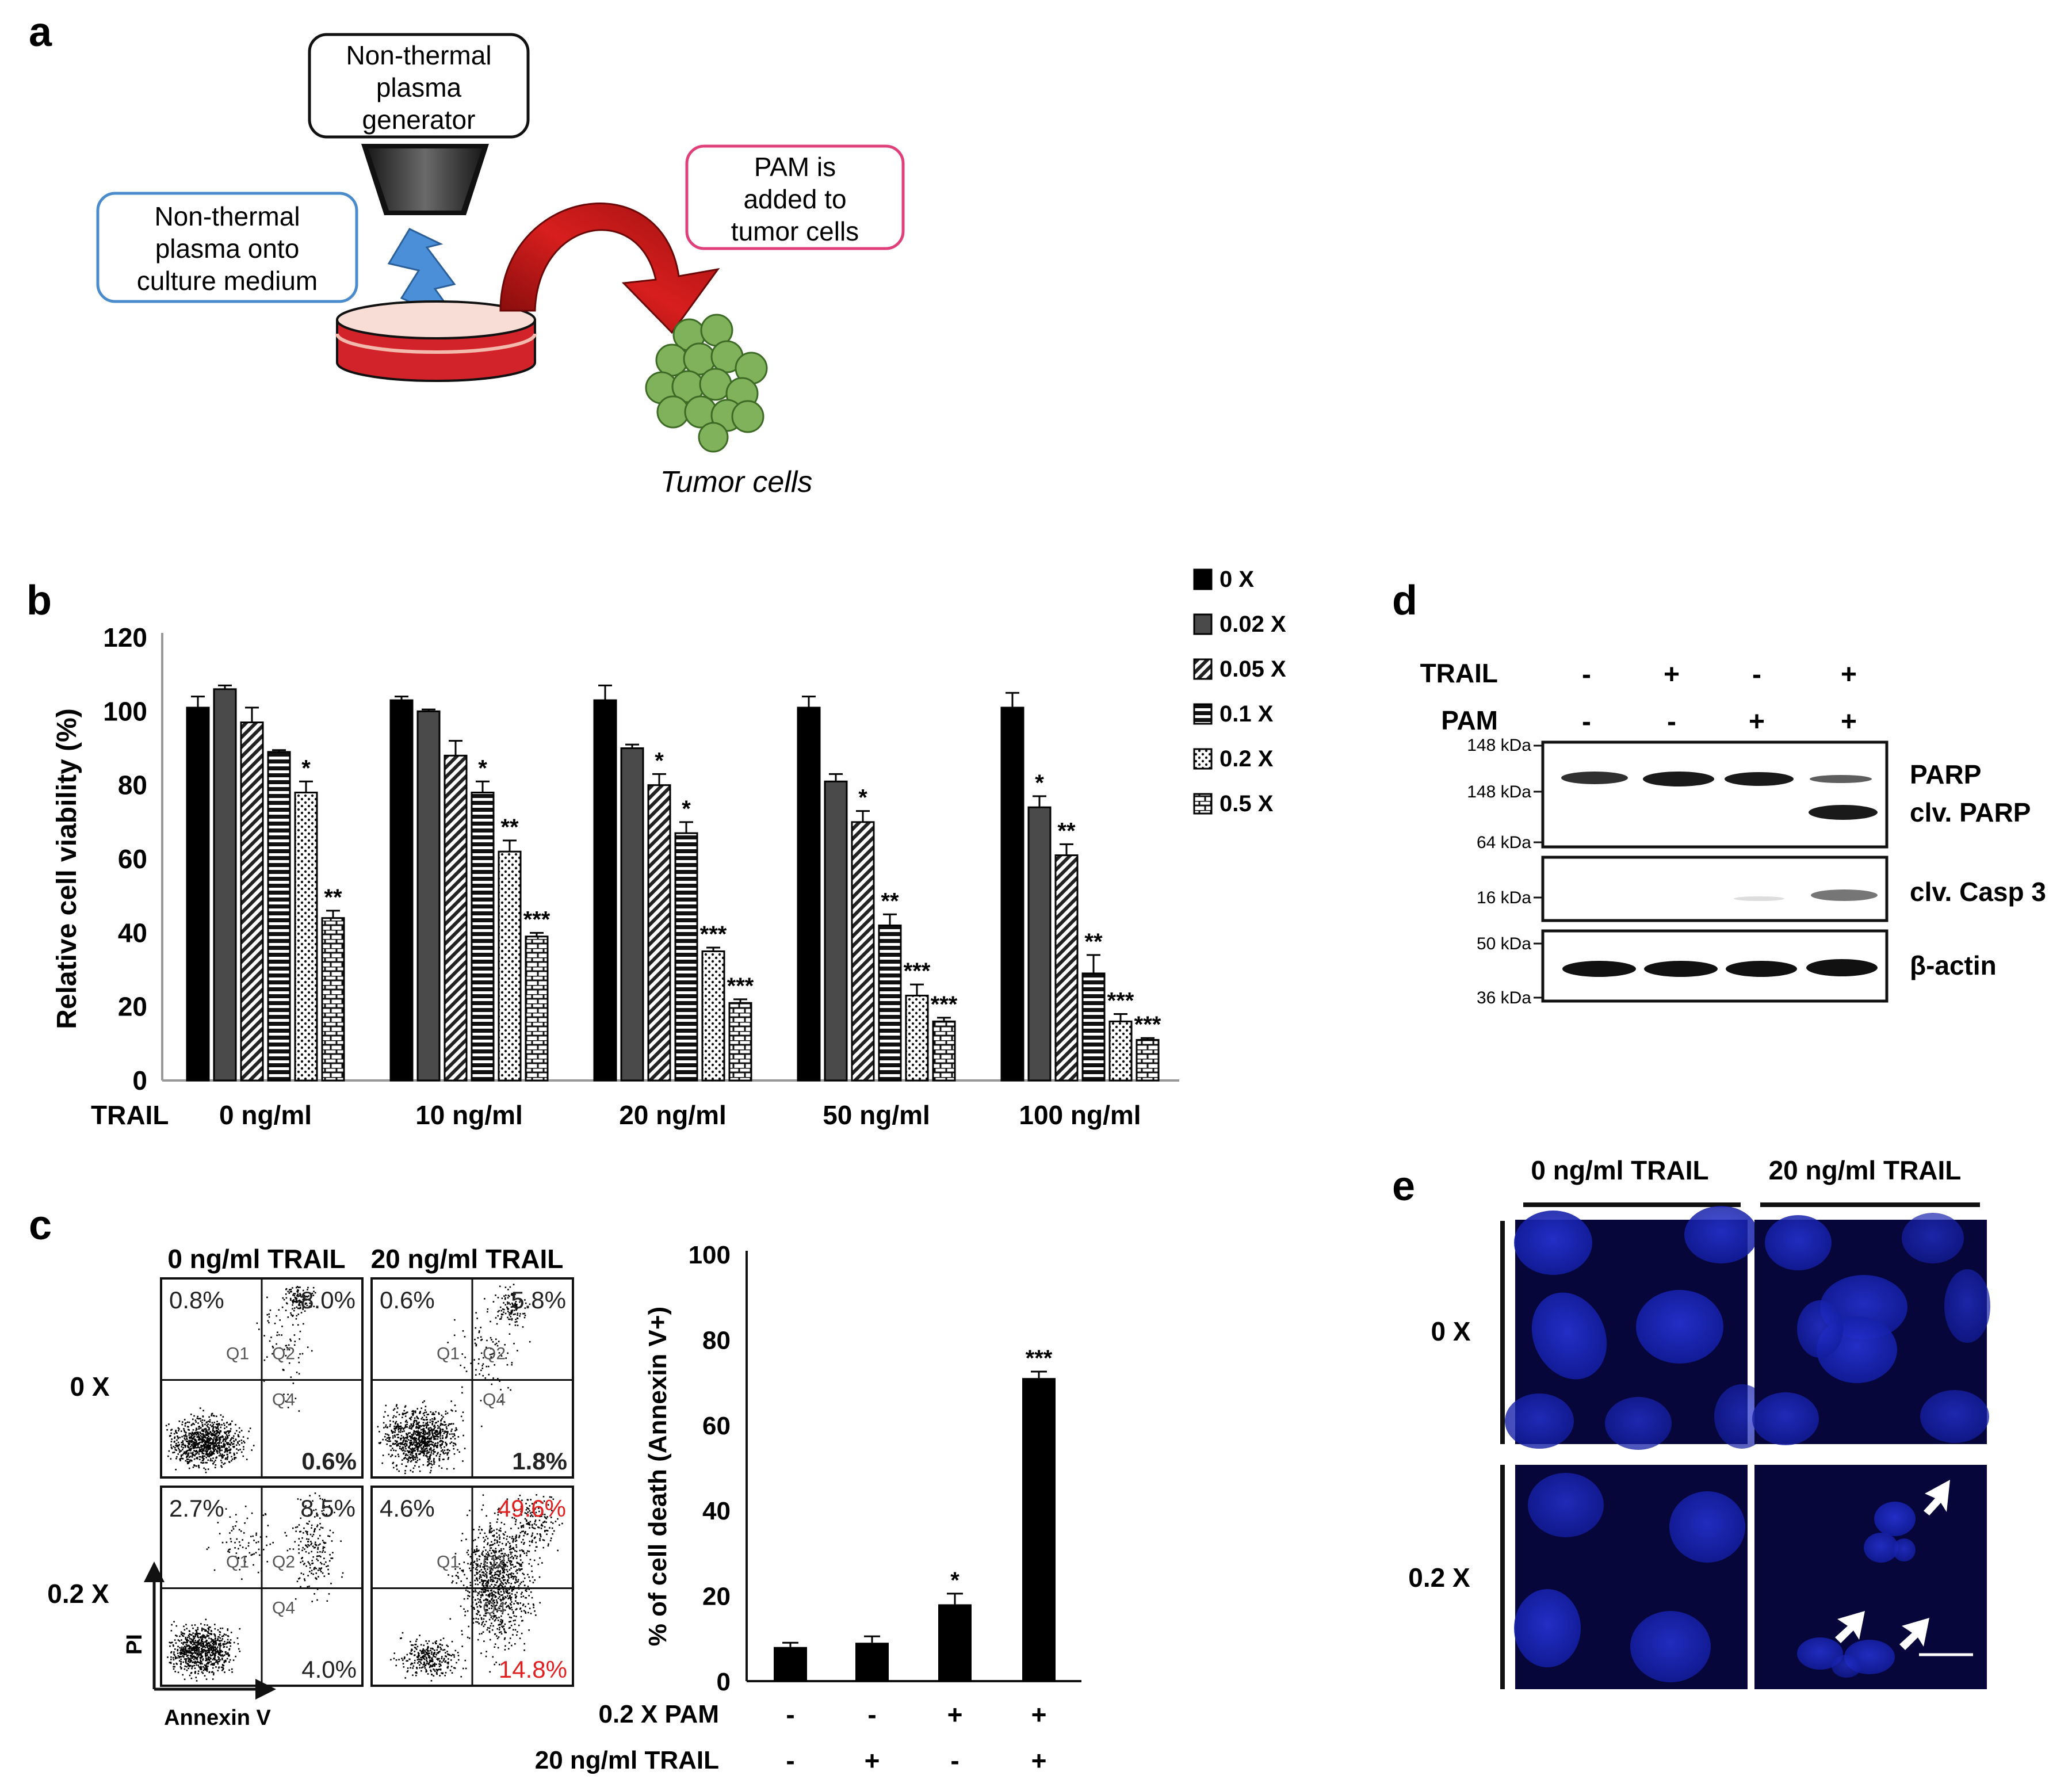  What do you see at coordinates (717, 1340) in the screenshot?
I see `c-y-tick-label: 80` at bounding box center [717, 1340].